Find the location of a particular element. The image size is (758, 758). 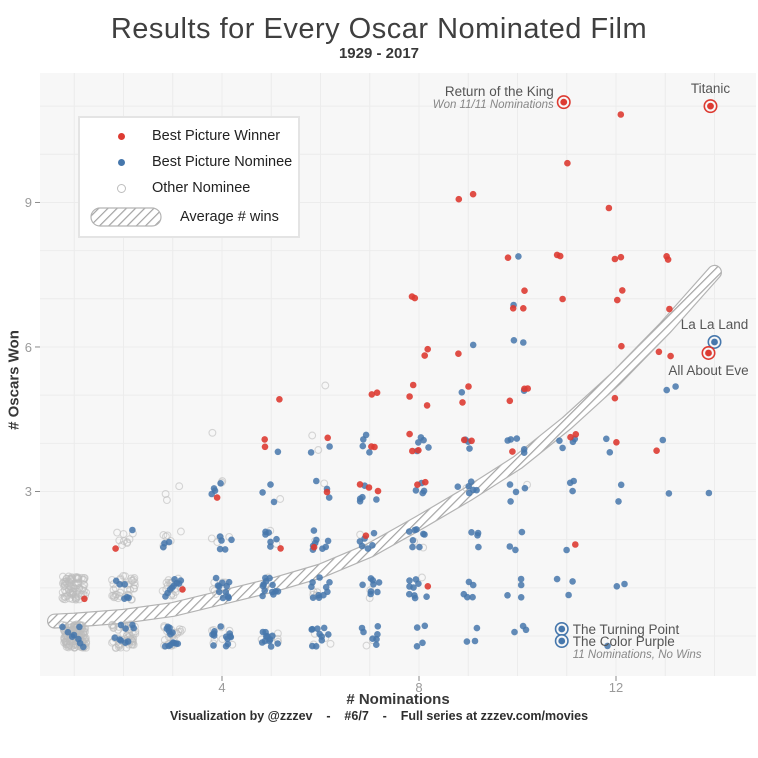

hatch-band-icon is located at coordinates (126, 217).